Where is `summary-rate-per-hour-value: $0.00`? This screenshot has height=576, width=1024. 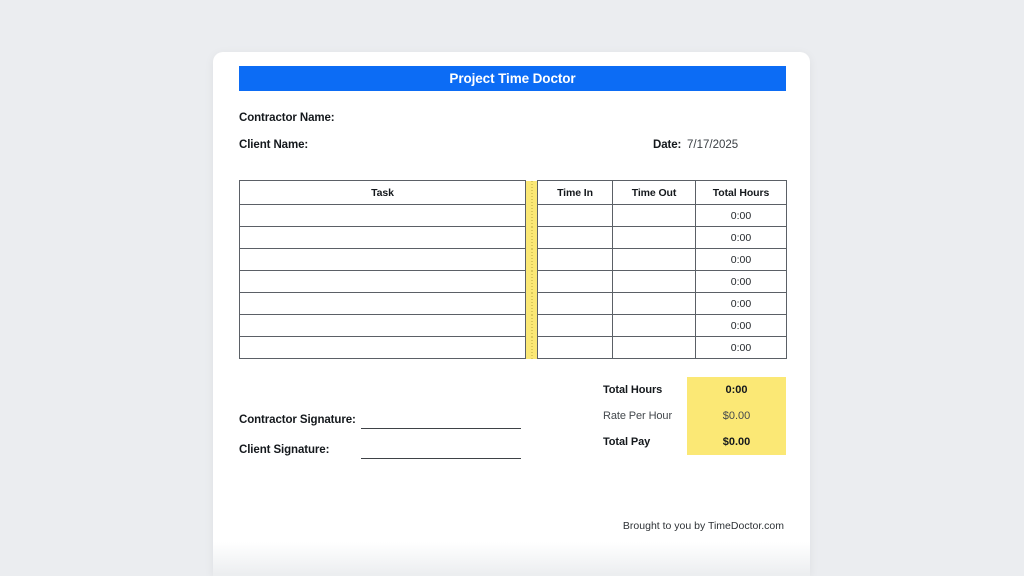
summary-rate-per-hour-value: $0.00 is located at coordinates (736, 416).